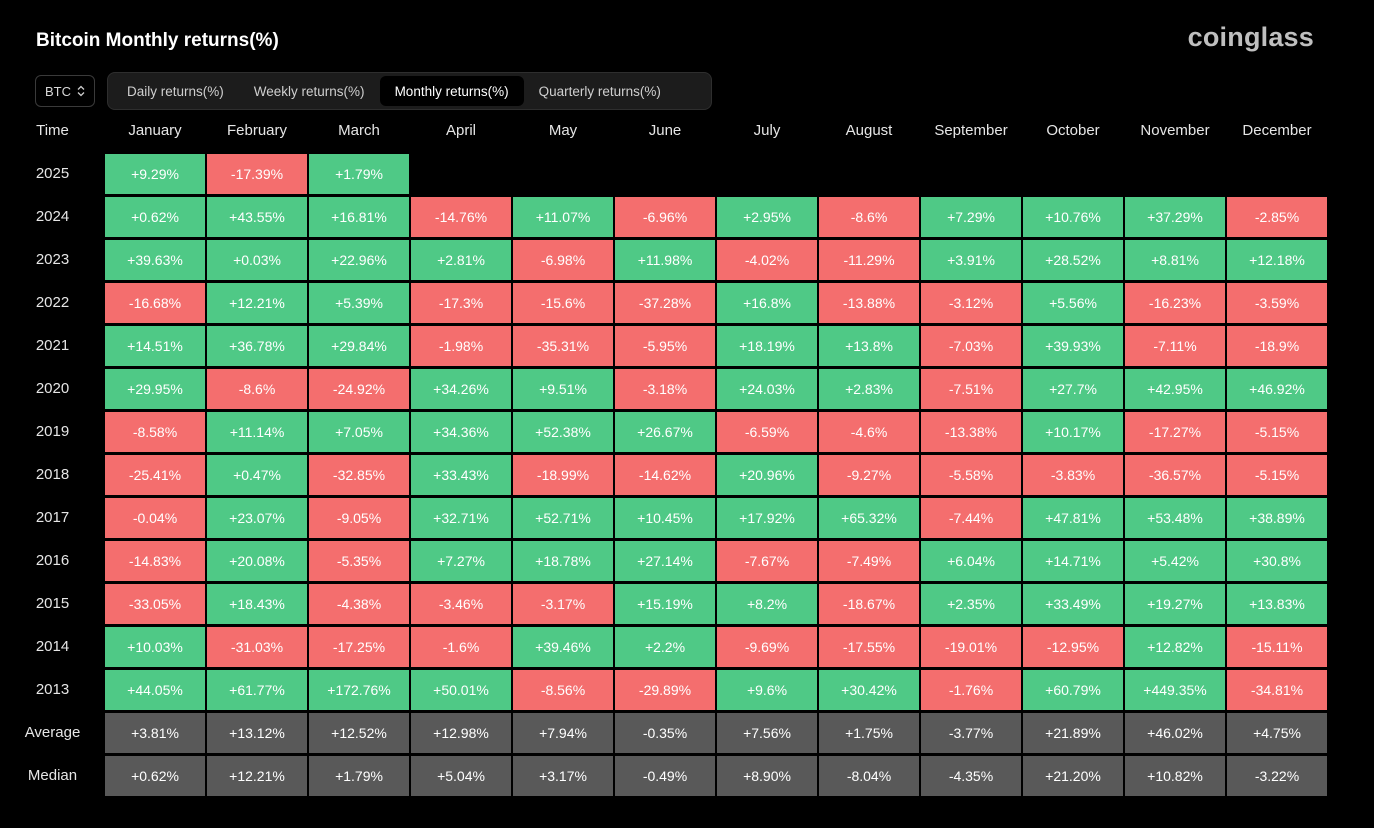  What do you see at coordinates (869, 561) in the screenshot?
I see `return-cell-august: -7.49%` at bounding box center [869, 561].